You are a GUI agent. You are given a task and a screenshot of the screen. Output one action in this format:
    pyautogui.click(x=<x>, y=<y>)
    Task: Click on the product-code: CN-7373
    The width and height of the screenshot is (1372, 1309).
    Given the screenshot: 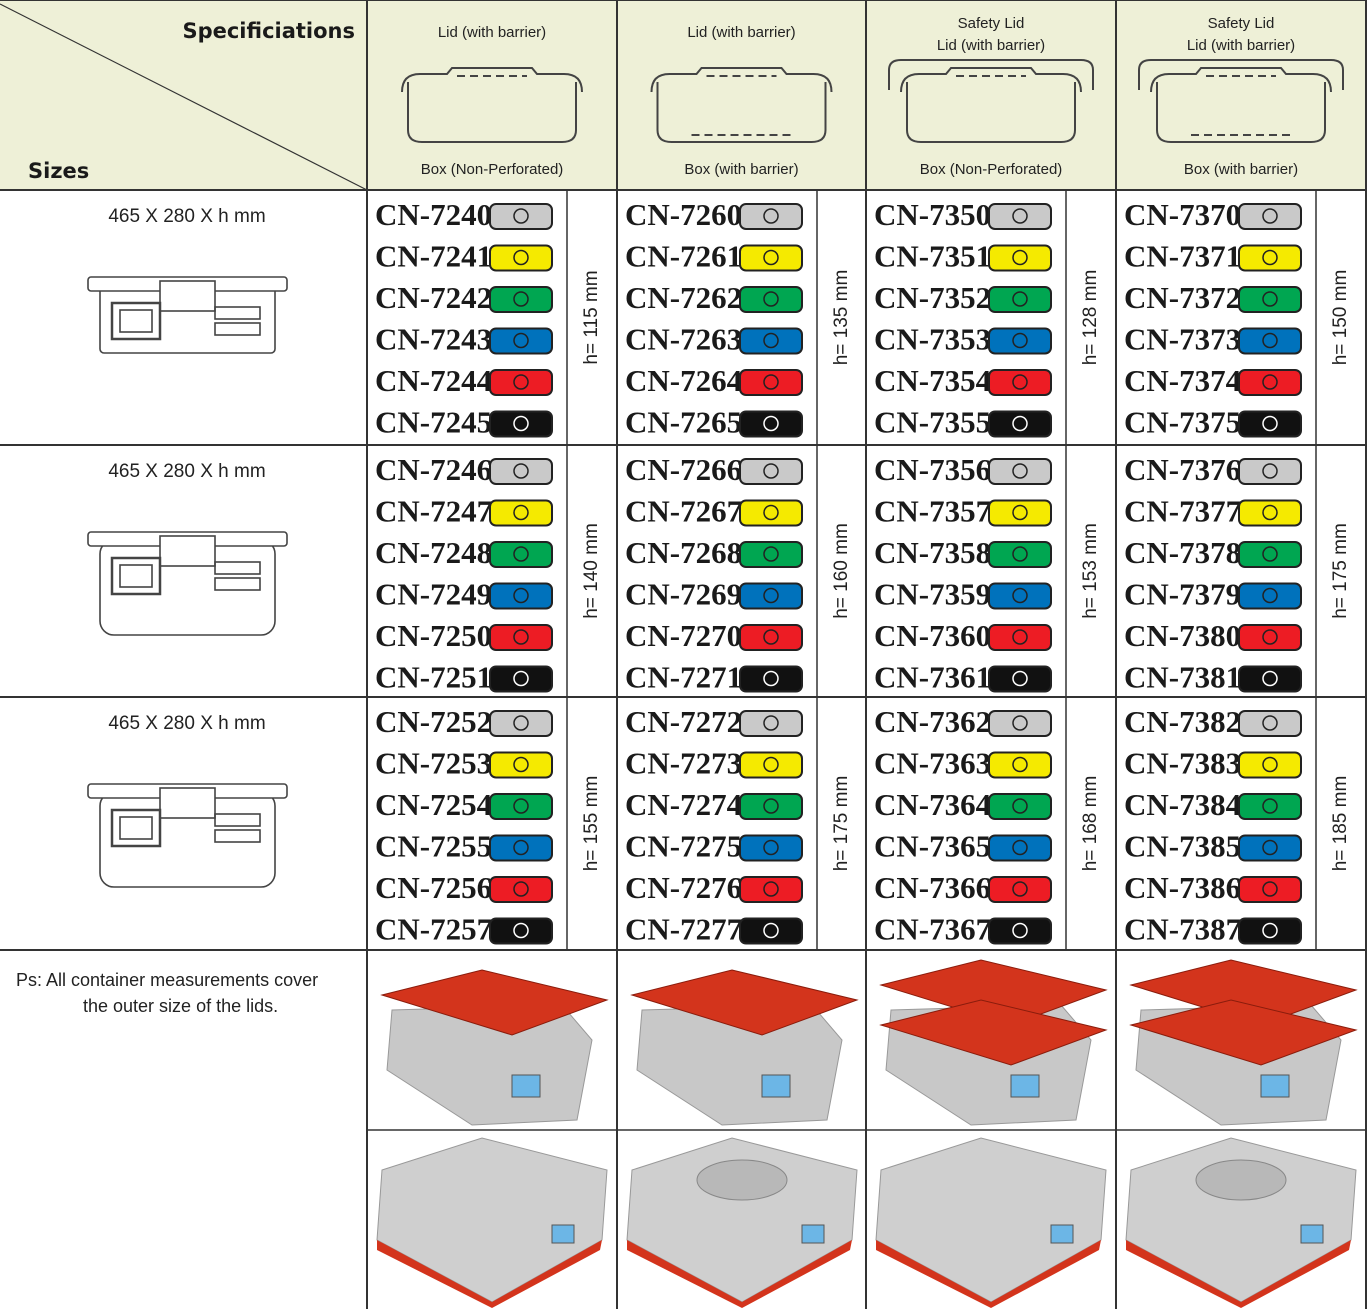 What is the action you would take?
    pyautogui.click(x=1182, y=339)
    